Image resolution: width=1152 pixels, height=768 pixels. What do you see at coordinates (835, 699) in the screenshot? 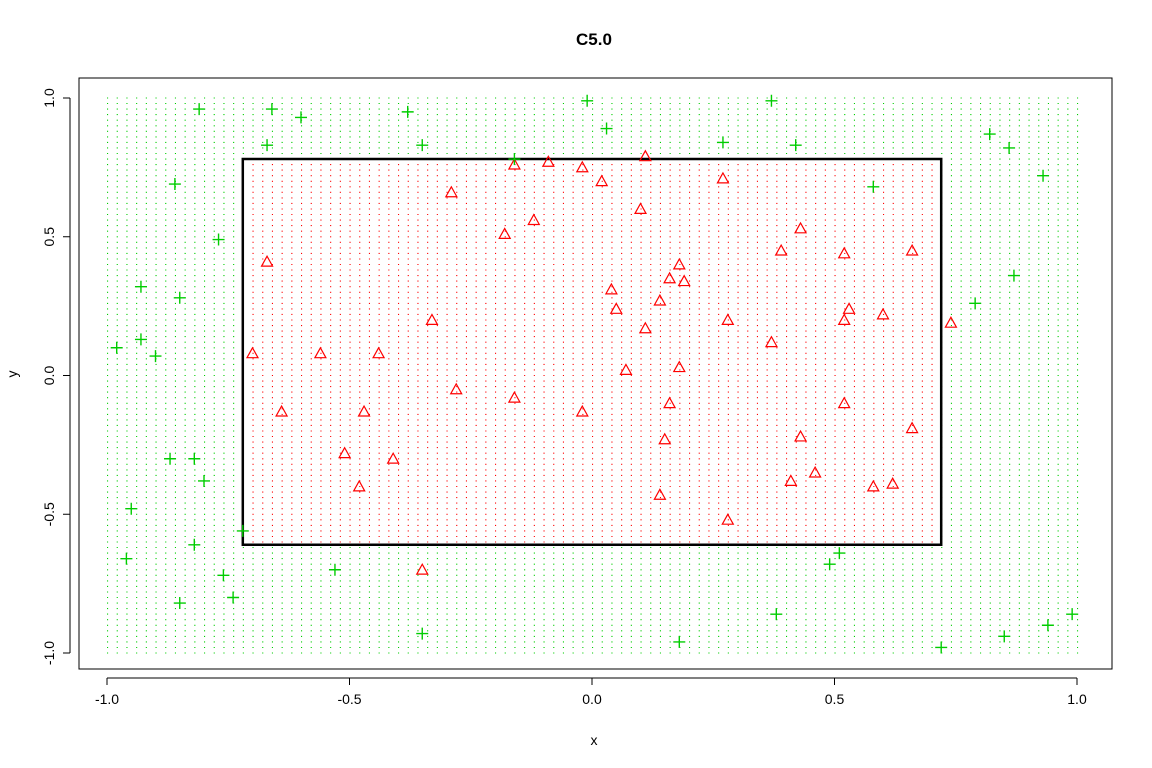
I see `x-tick-label: 0.5` at bounding box center [835, 699].